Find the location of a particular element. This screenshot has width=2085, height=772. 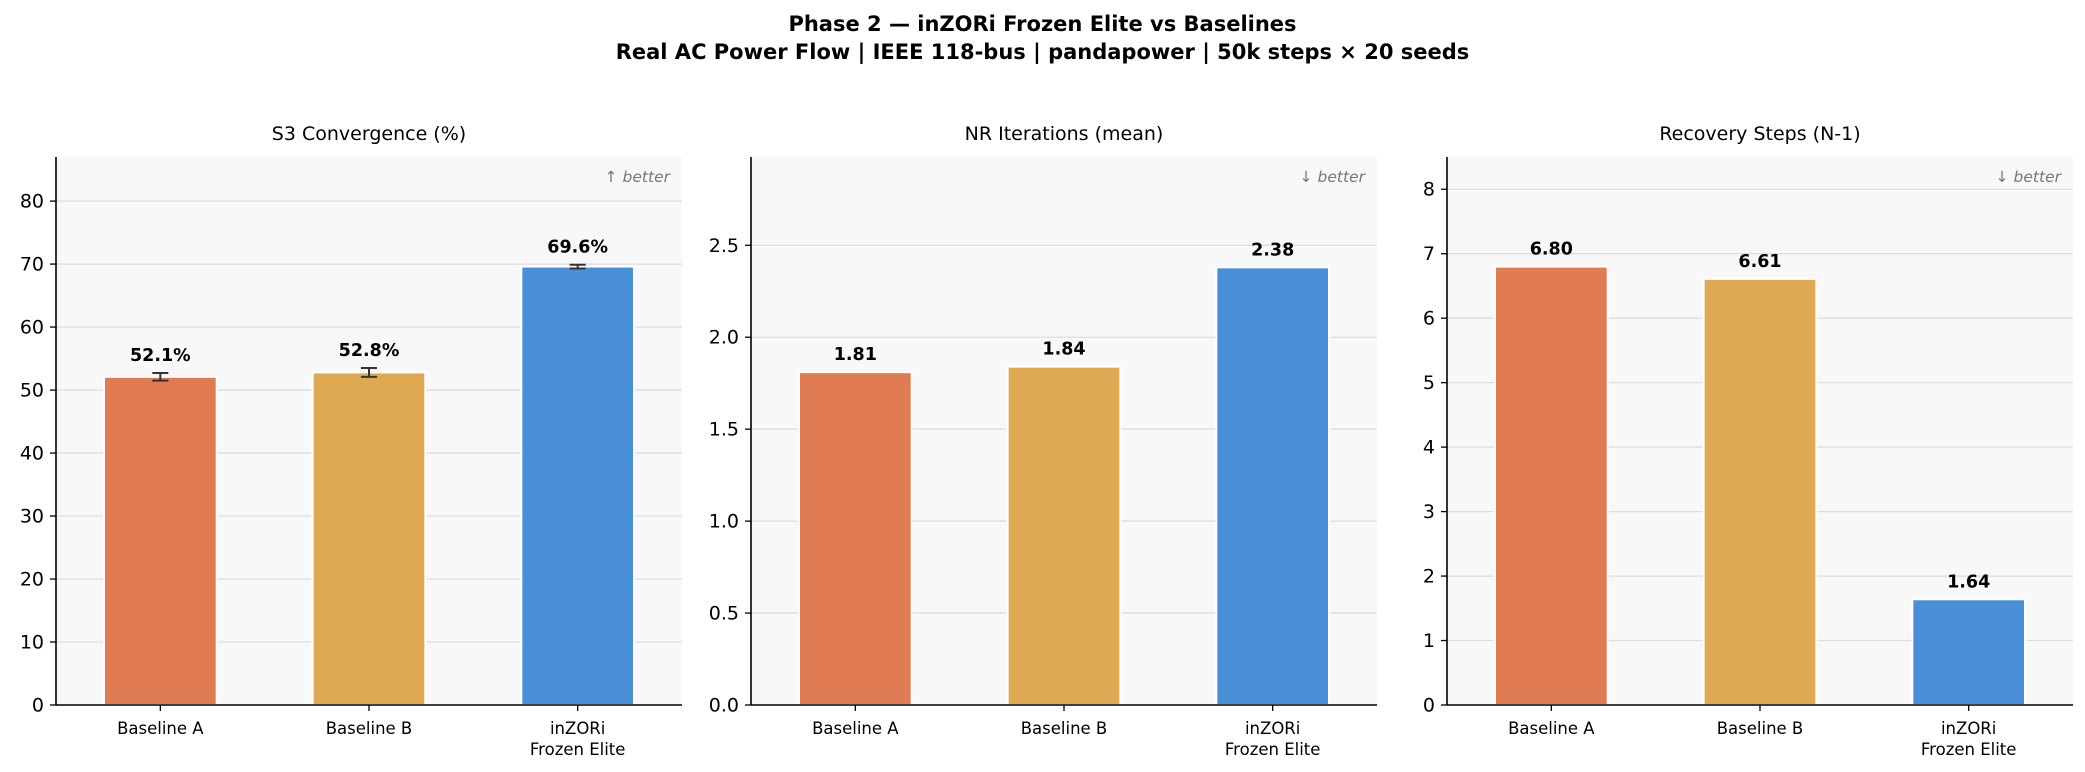

y-tick-label: 0.0 is located at coordinates (724, 706).